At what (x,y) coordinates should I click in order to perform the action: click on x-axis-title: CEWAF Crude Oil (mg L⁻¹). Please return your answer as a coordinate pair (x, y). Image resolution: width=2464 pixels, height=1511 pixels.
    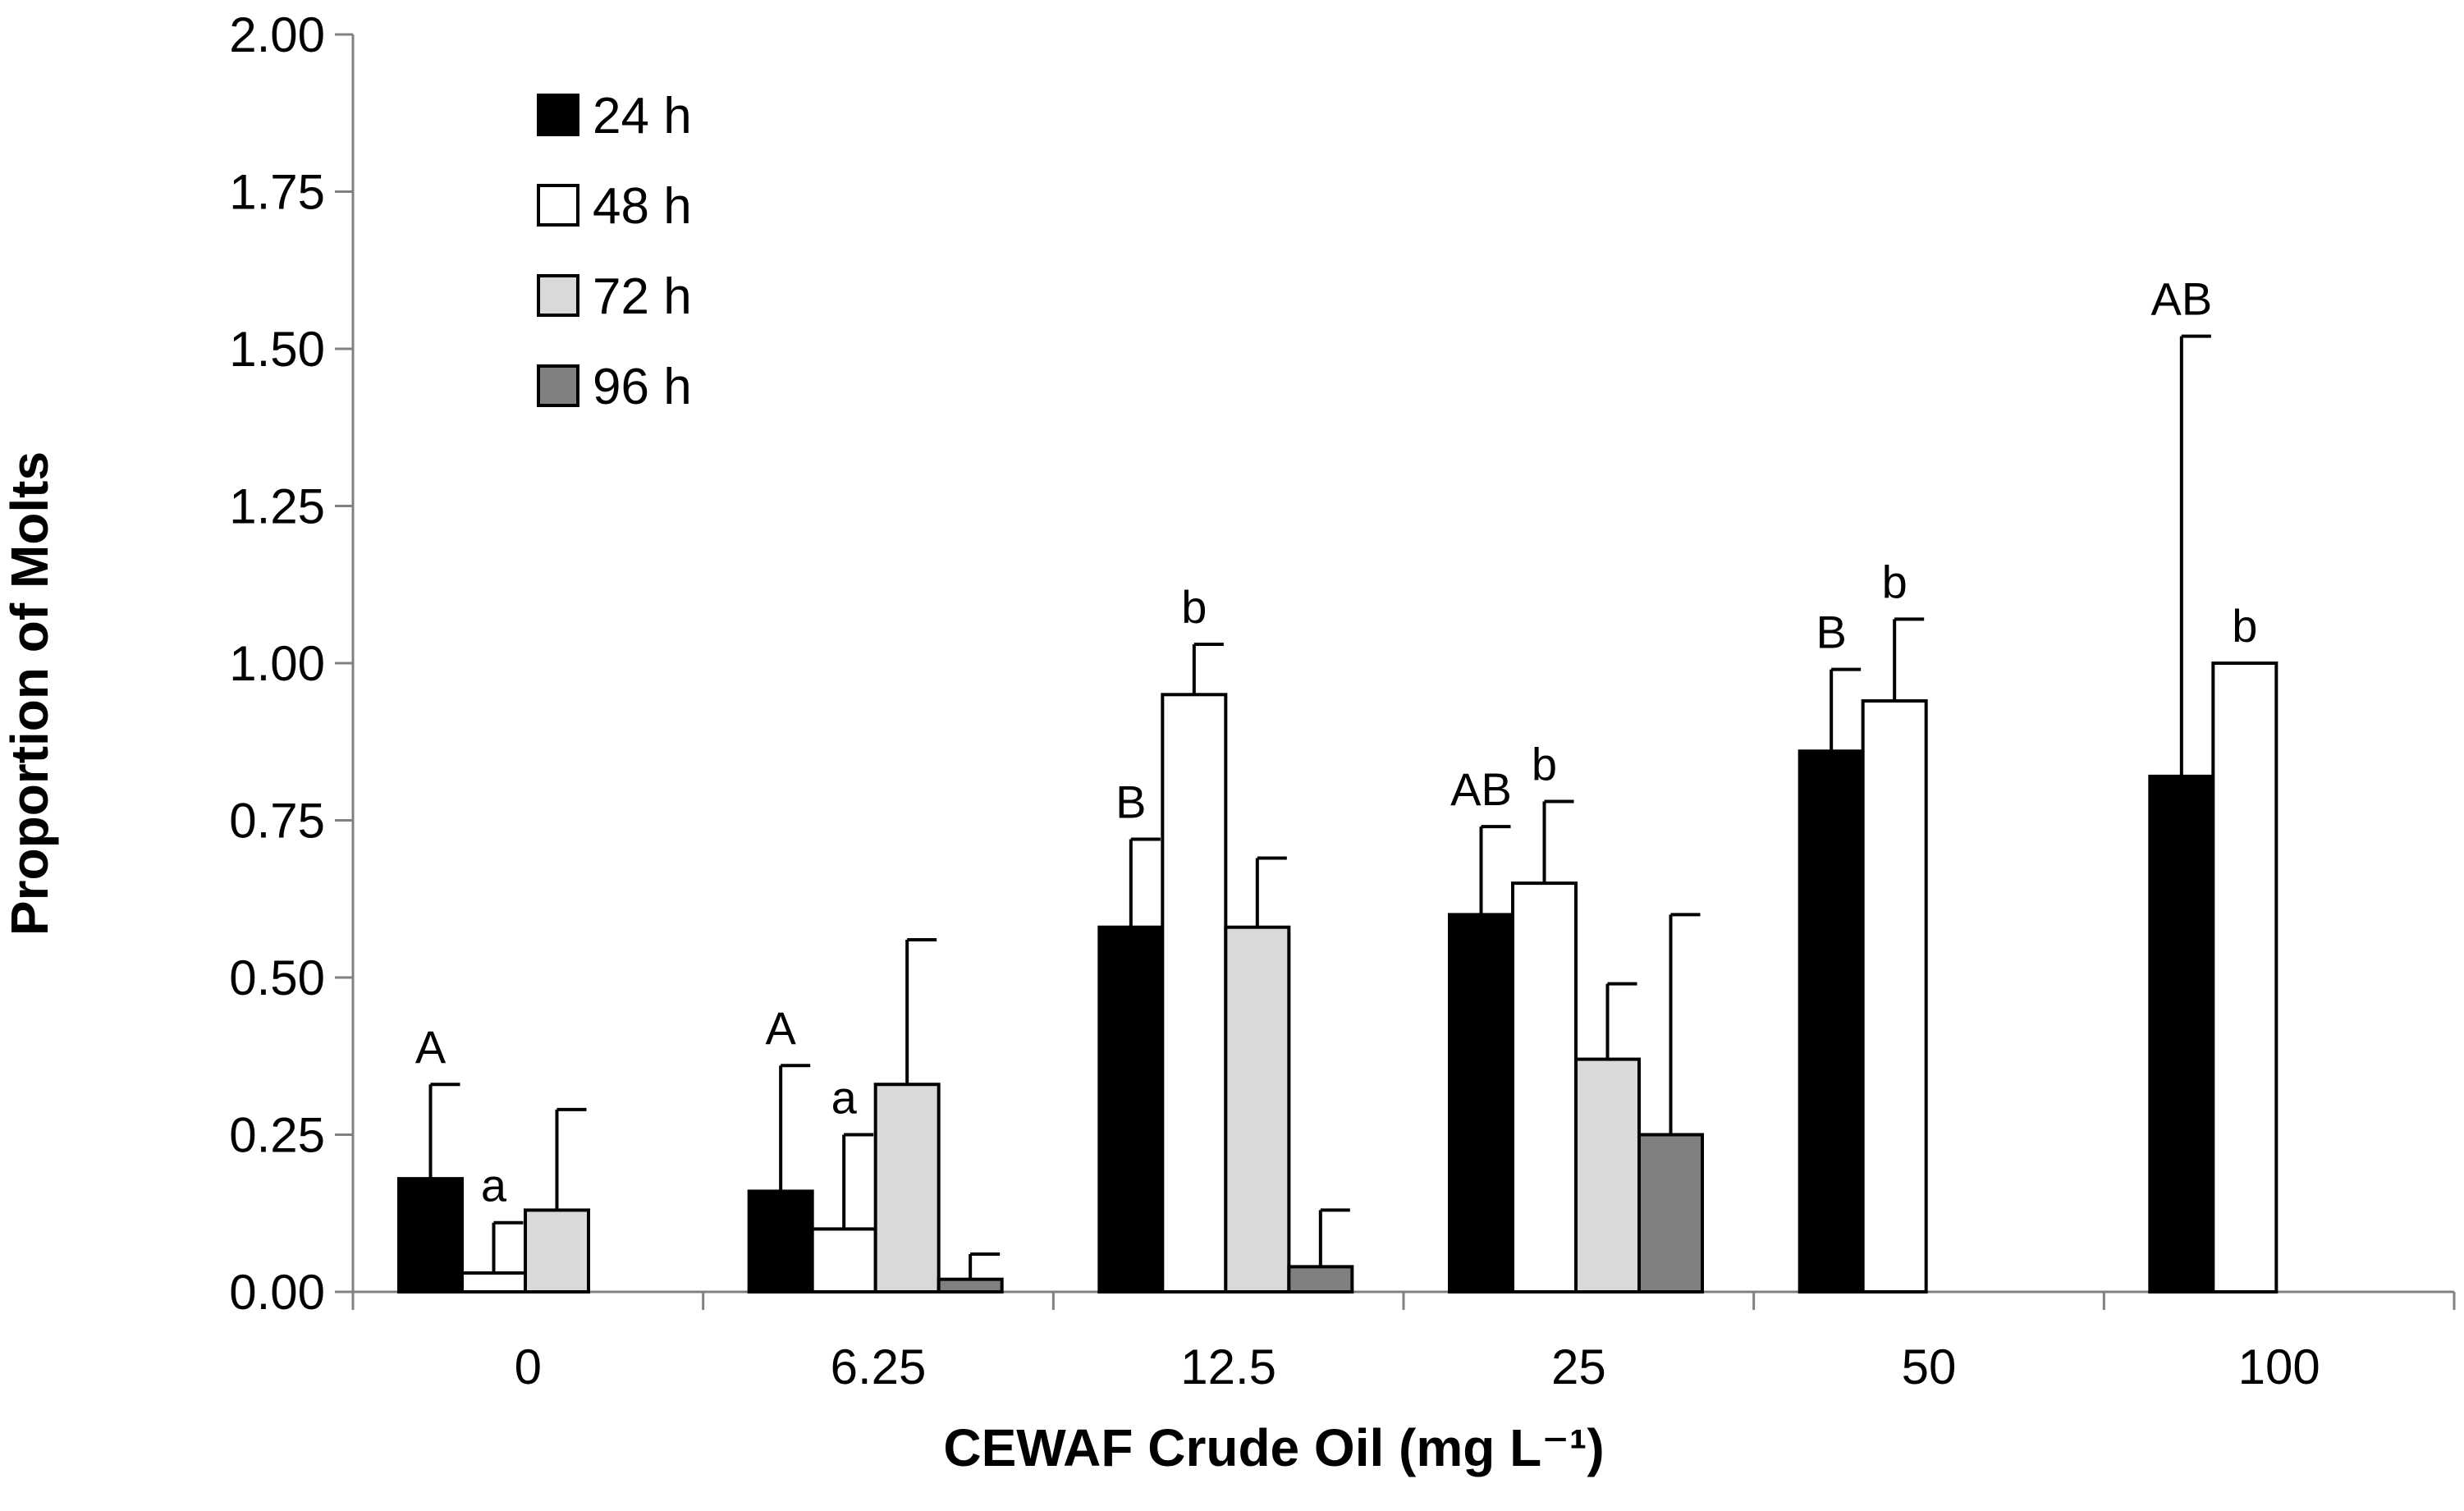
    Looking at the image, I should click on (1273, 1447).